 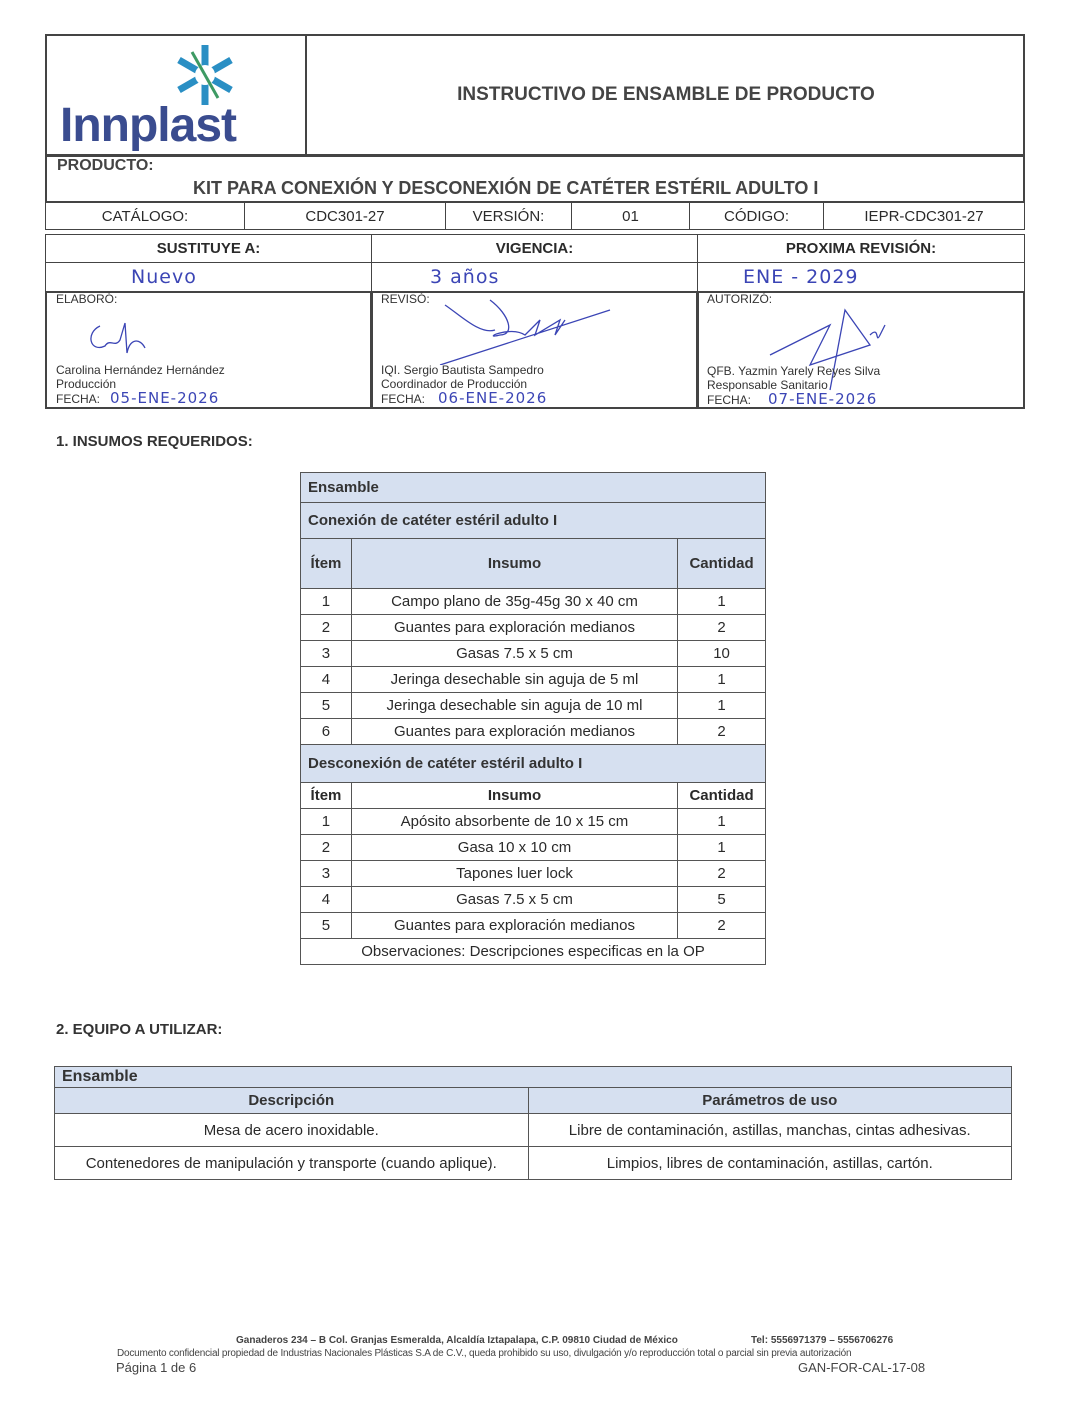 I want to click on footer-phone: Tel: 5556971379 – 5556706276, so click(x=822, y=1340).